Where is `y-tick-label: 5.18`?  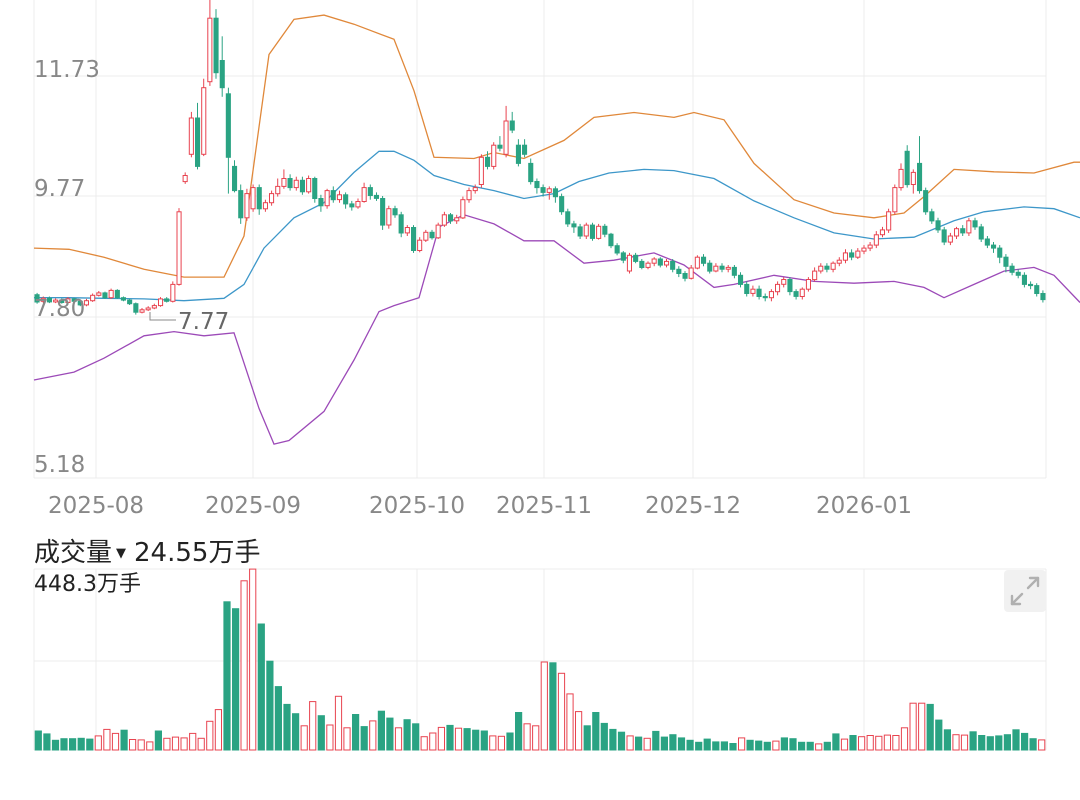
y-tick-label: 5.18 is located at coordinates (59, 465).